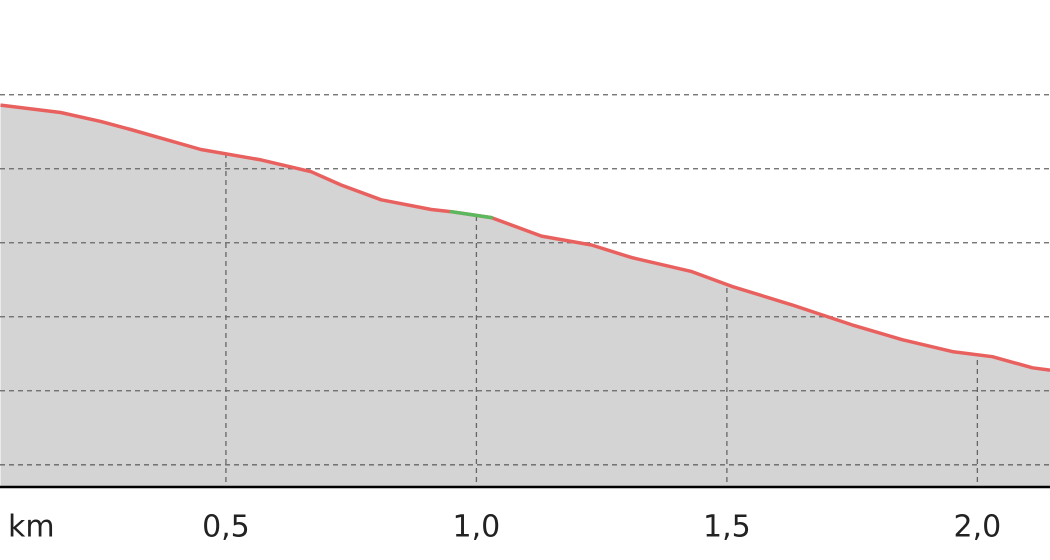 This screenshot has width=1050, height=560. Describe the element at coordinates (727, 527) in the screenshot. I see `x-tick-label: 1,5` at that location.